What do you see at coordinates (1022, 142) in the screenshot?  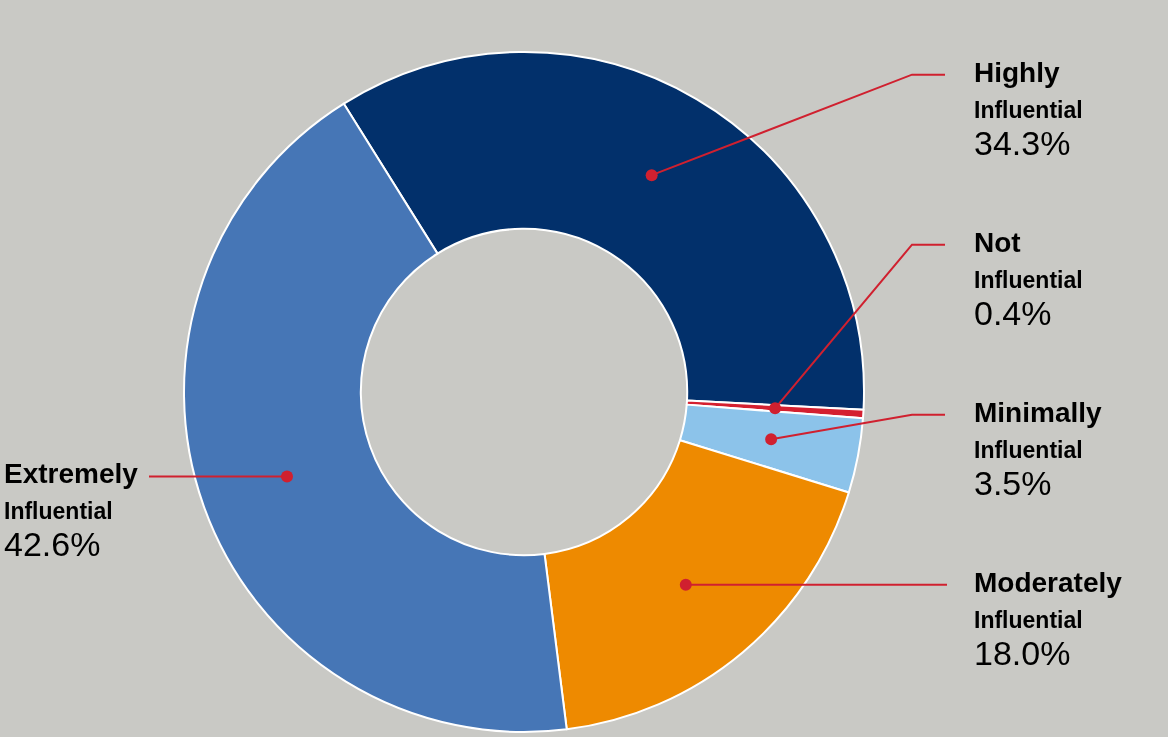 I see `data-label: 34.3%` at bounding box center [1022, 142].